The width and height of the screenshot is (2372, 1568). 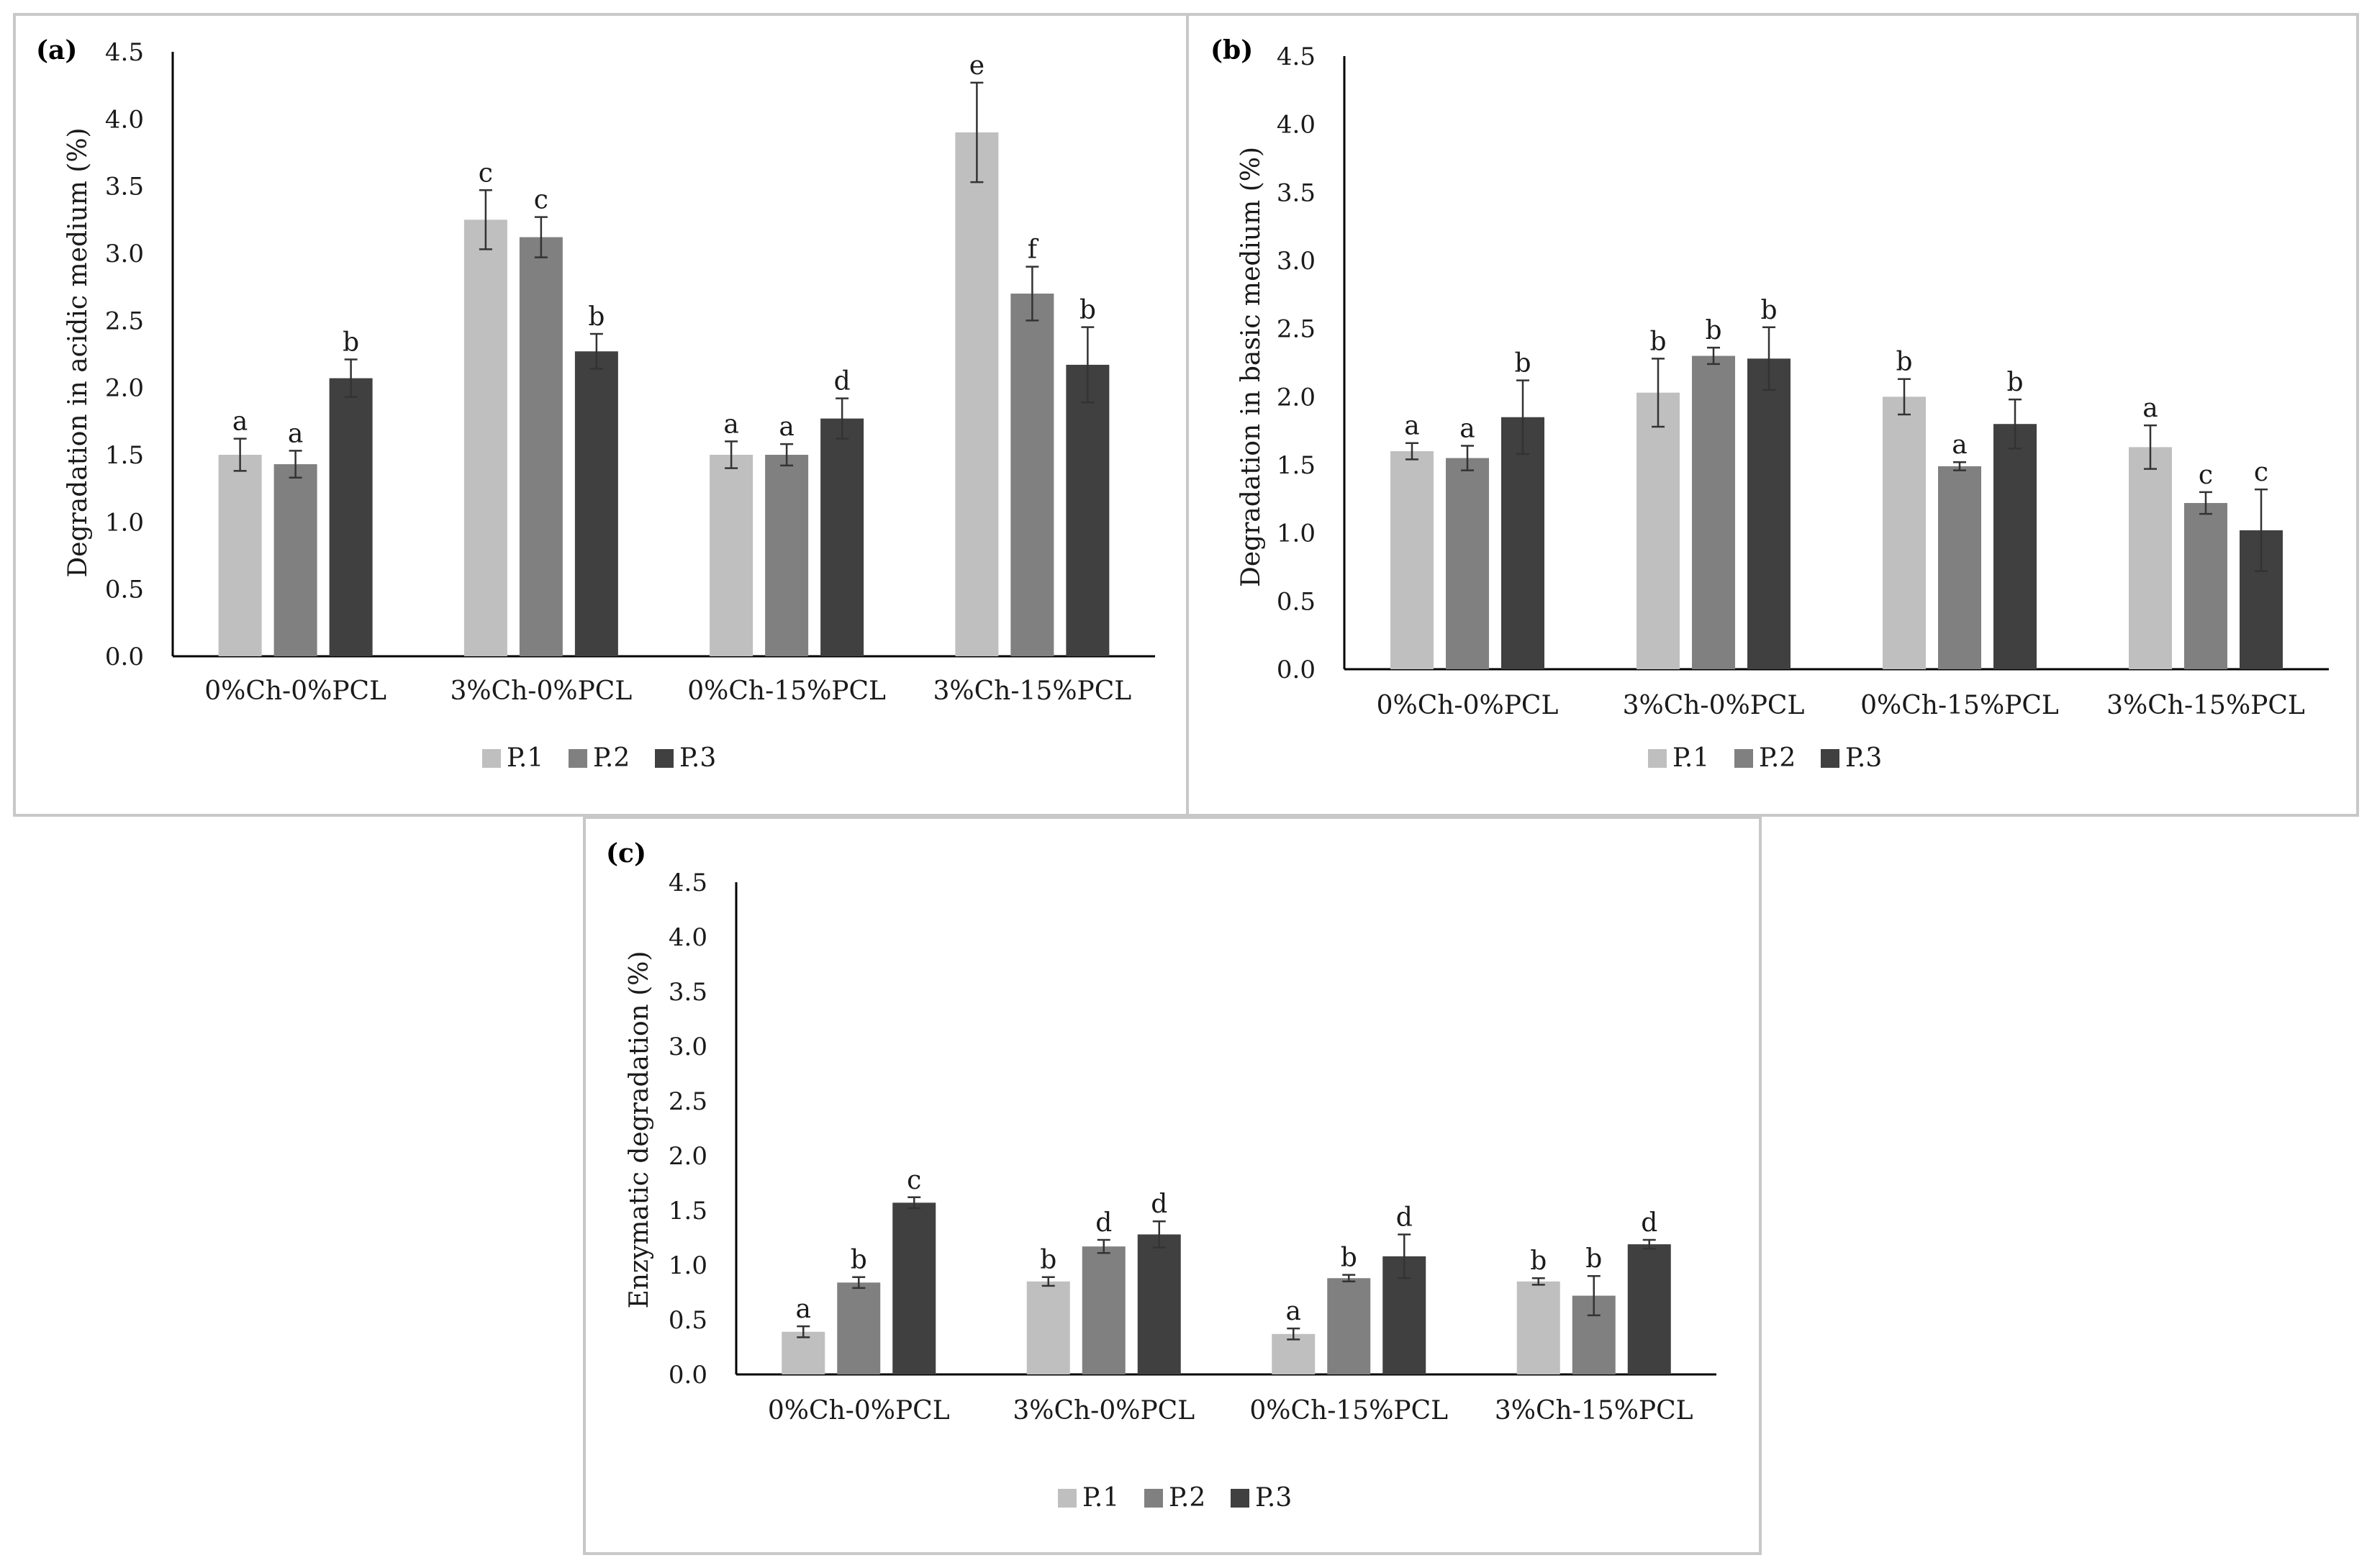 I want to click on panel-c-y-tick-label: 4.0, so click(x=688, y=938).